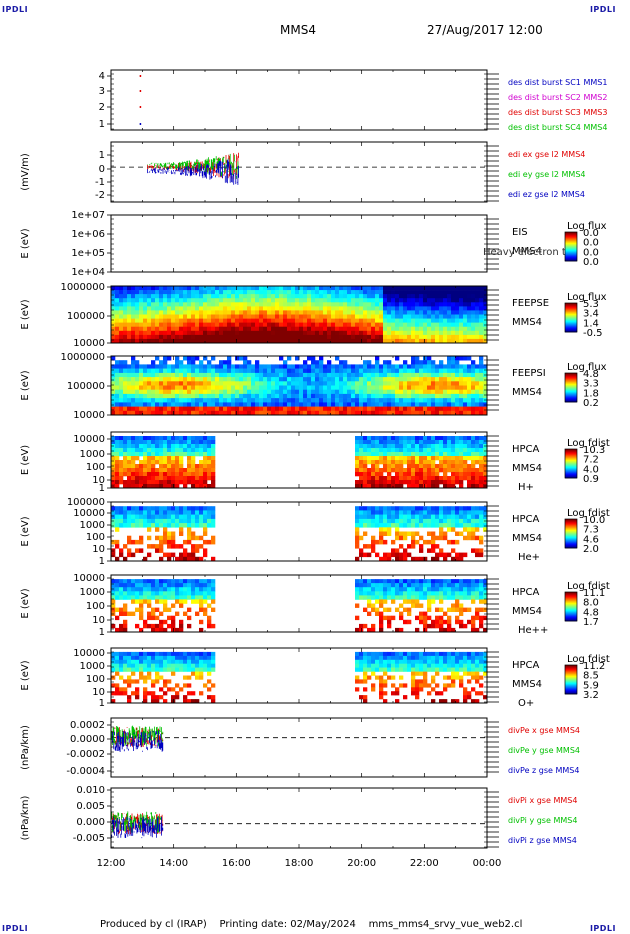 The height and width of the screenshot is (934, 630). I want to click on panel-feepsi-plot, so click(299, 386).